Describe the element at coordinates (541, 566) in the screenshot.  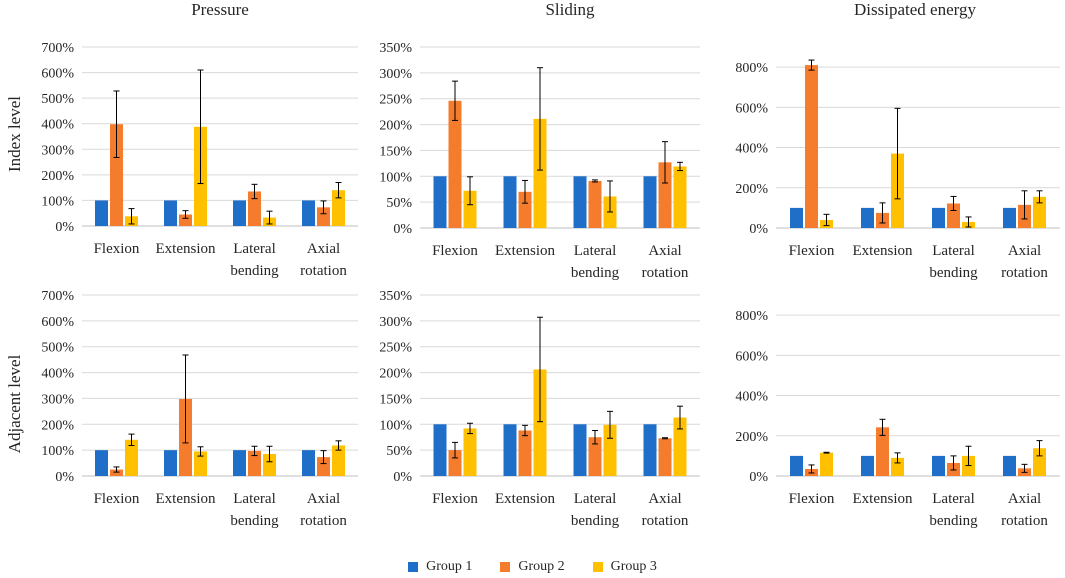
I see `legend-label-group-2: Group 2` at that location.